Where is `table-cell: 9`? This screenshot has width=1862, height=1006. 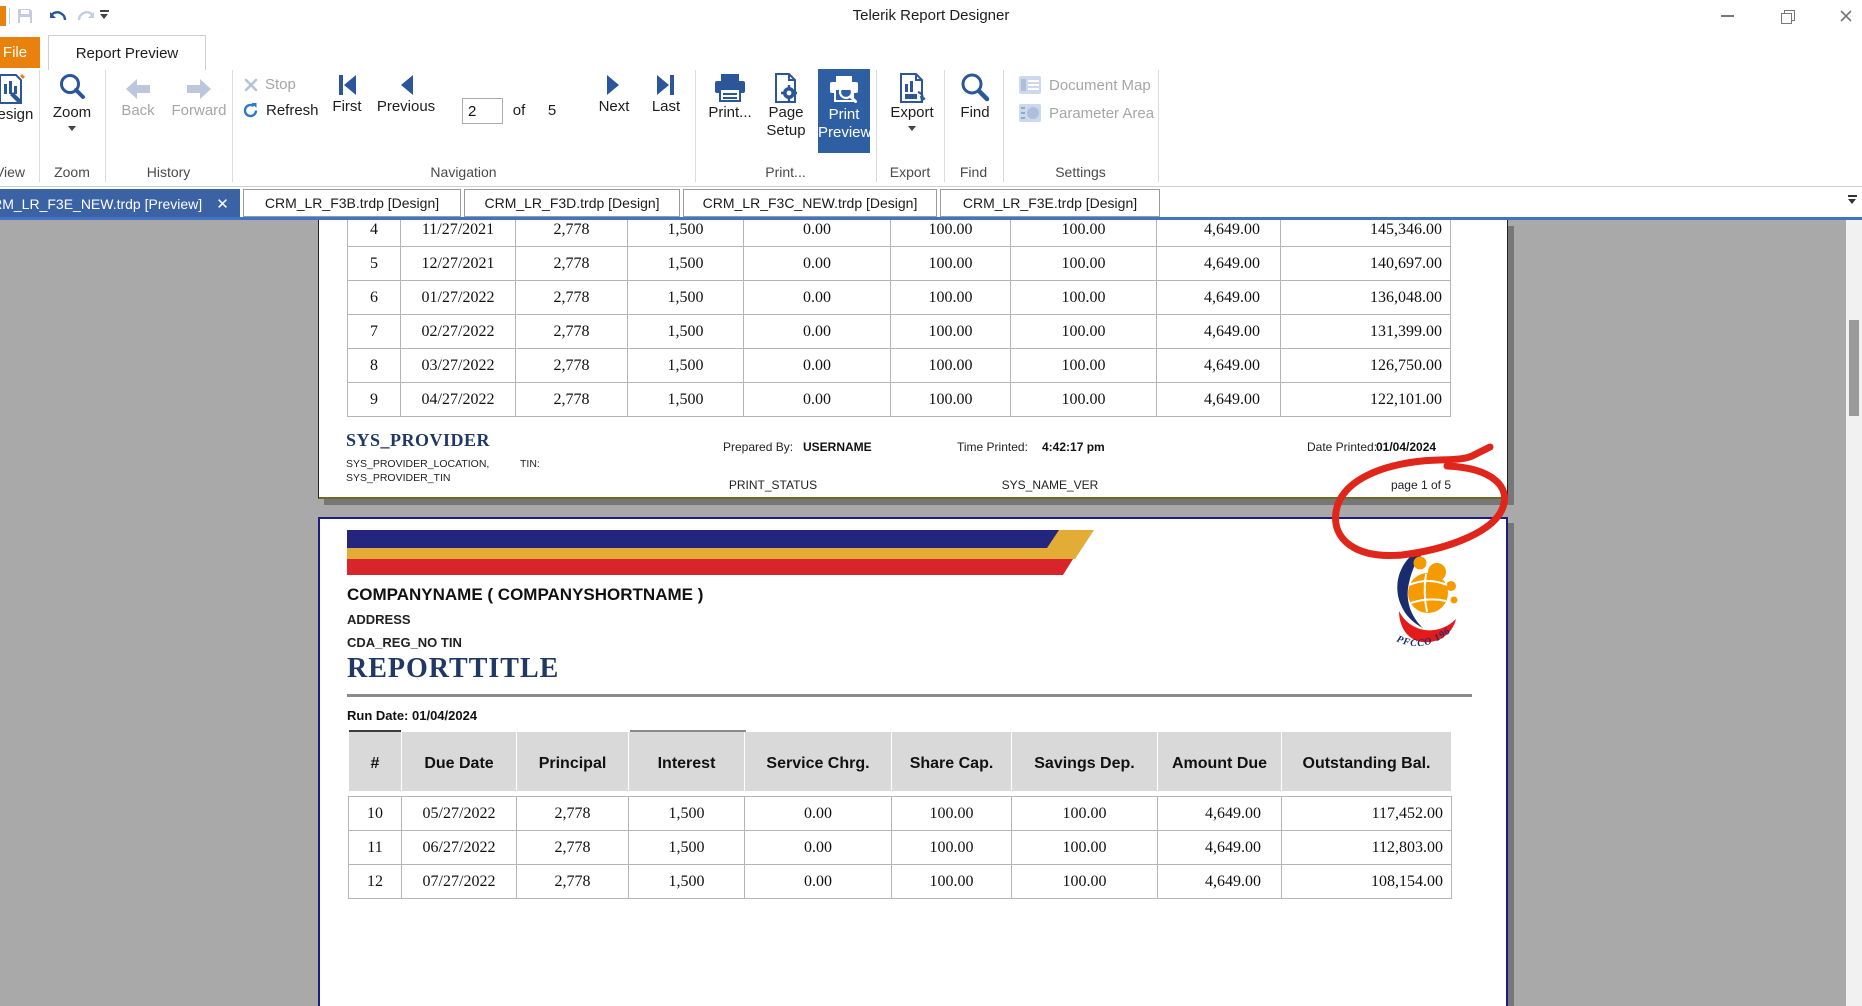
table-cell: 9 is located at coordinates (374, 399).